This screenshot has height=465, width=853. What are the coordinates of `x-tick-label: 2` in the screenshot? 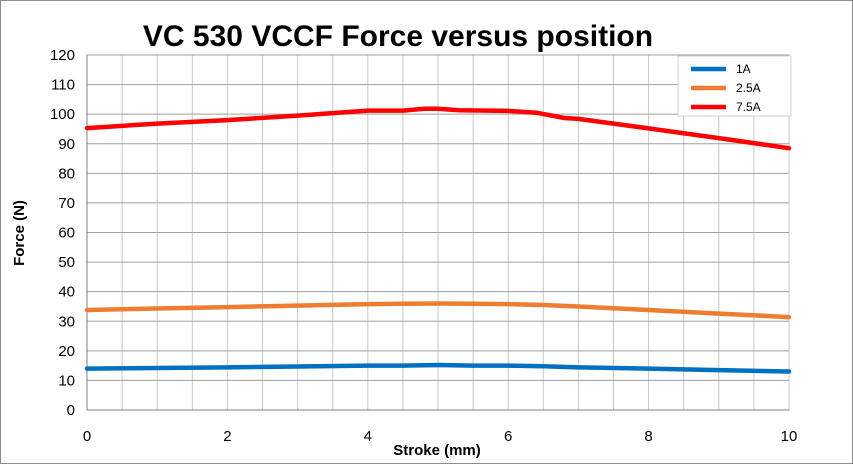 It's located at (227, 436).